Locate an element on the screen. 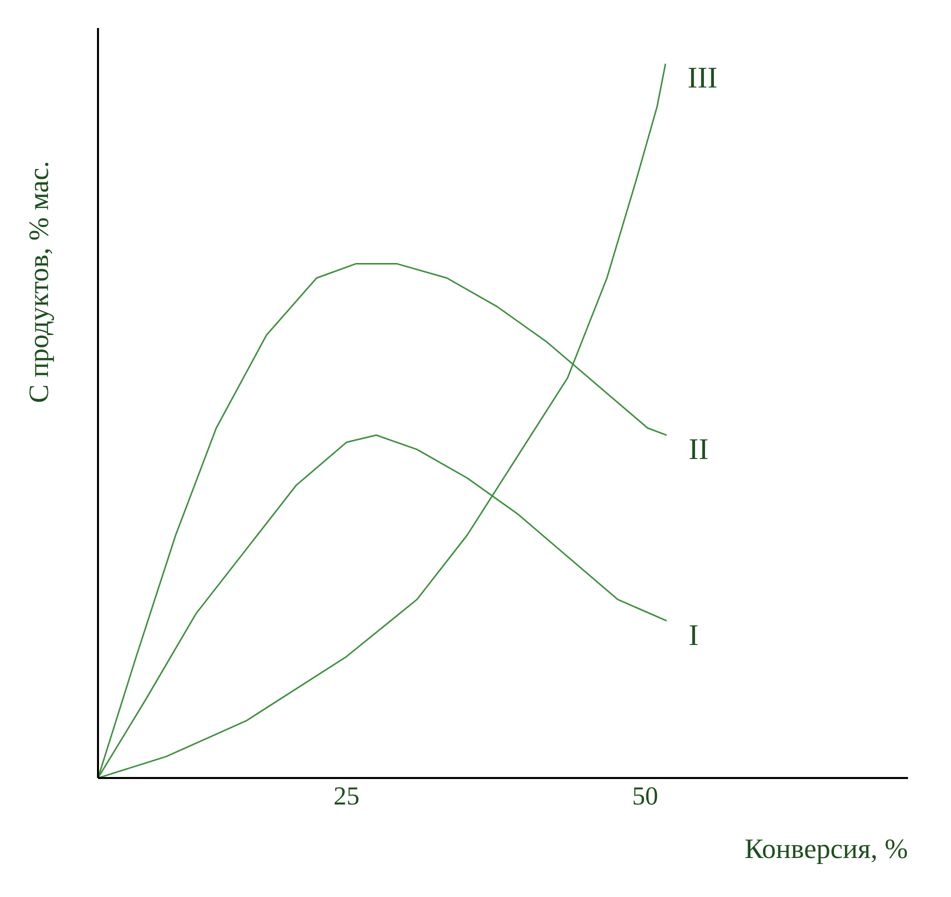 Image resolution: width=951 pixels, height=897 pixels. x-axis-title: Конверсия, % is located at coordinates (826, 849).